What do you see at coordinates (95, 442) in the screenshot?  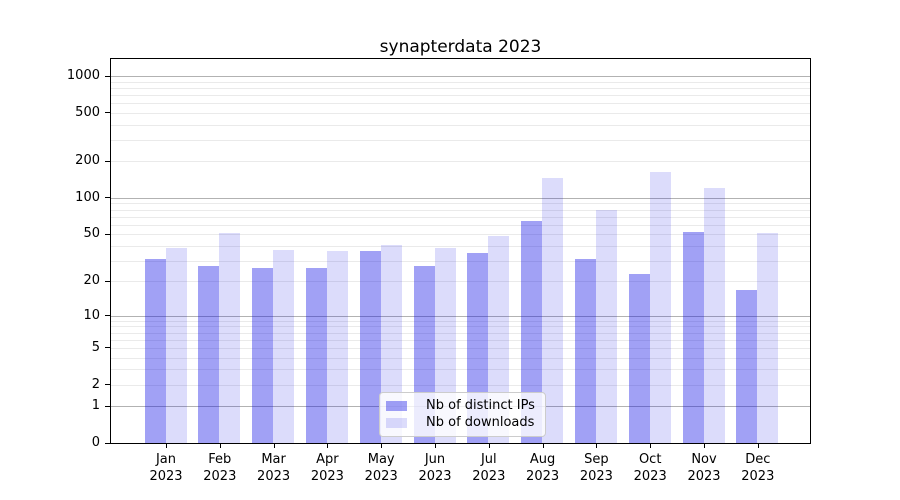 I see `y-tick-label: 0` at bounding box center [95, 442].